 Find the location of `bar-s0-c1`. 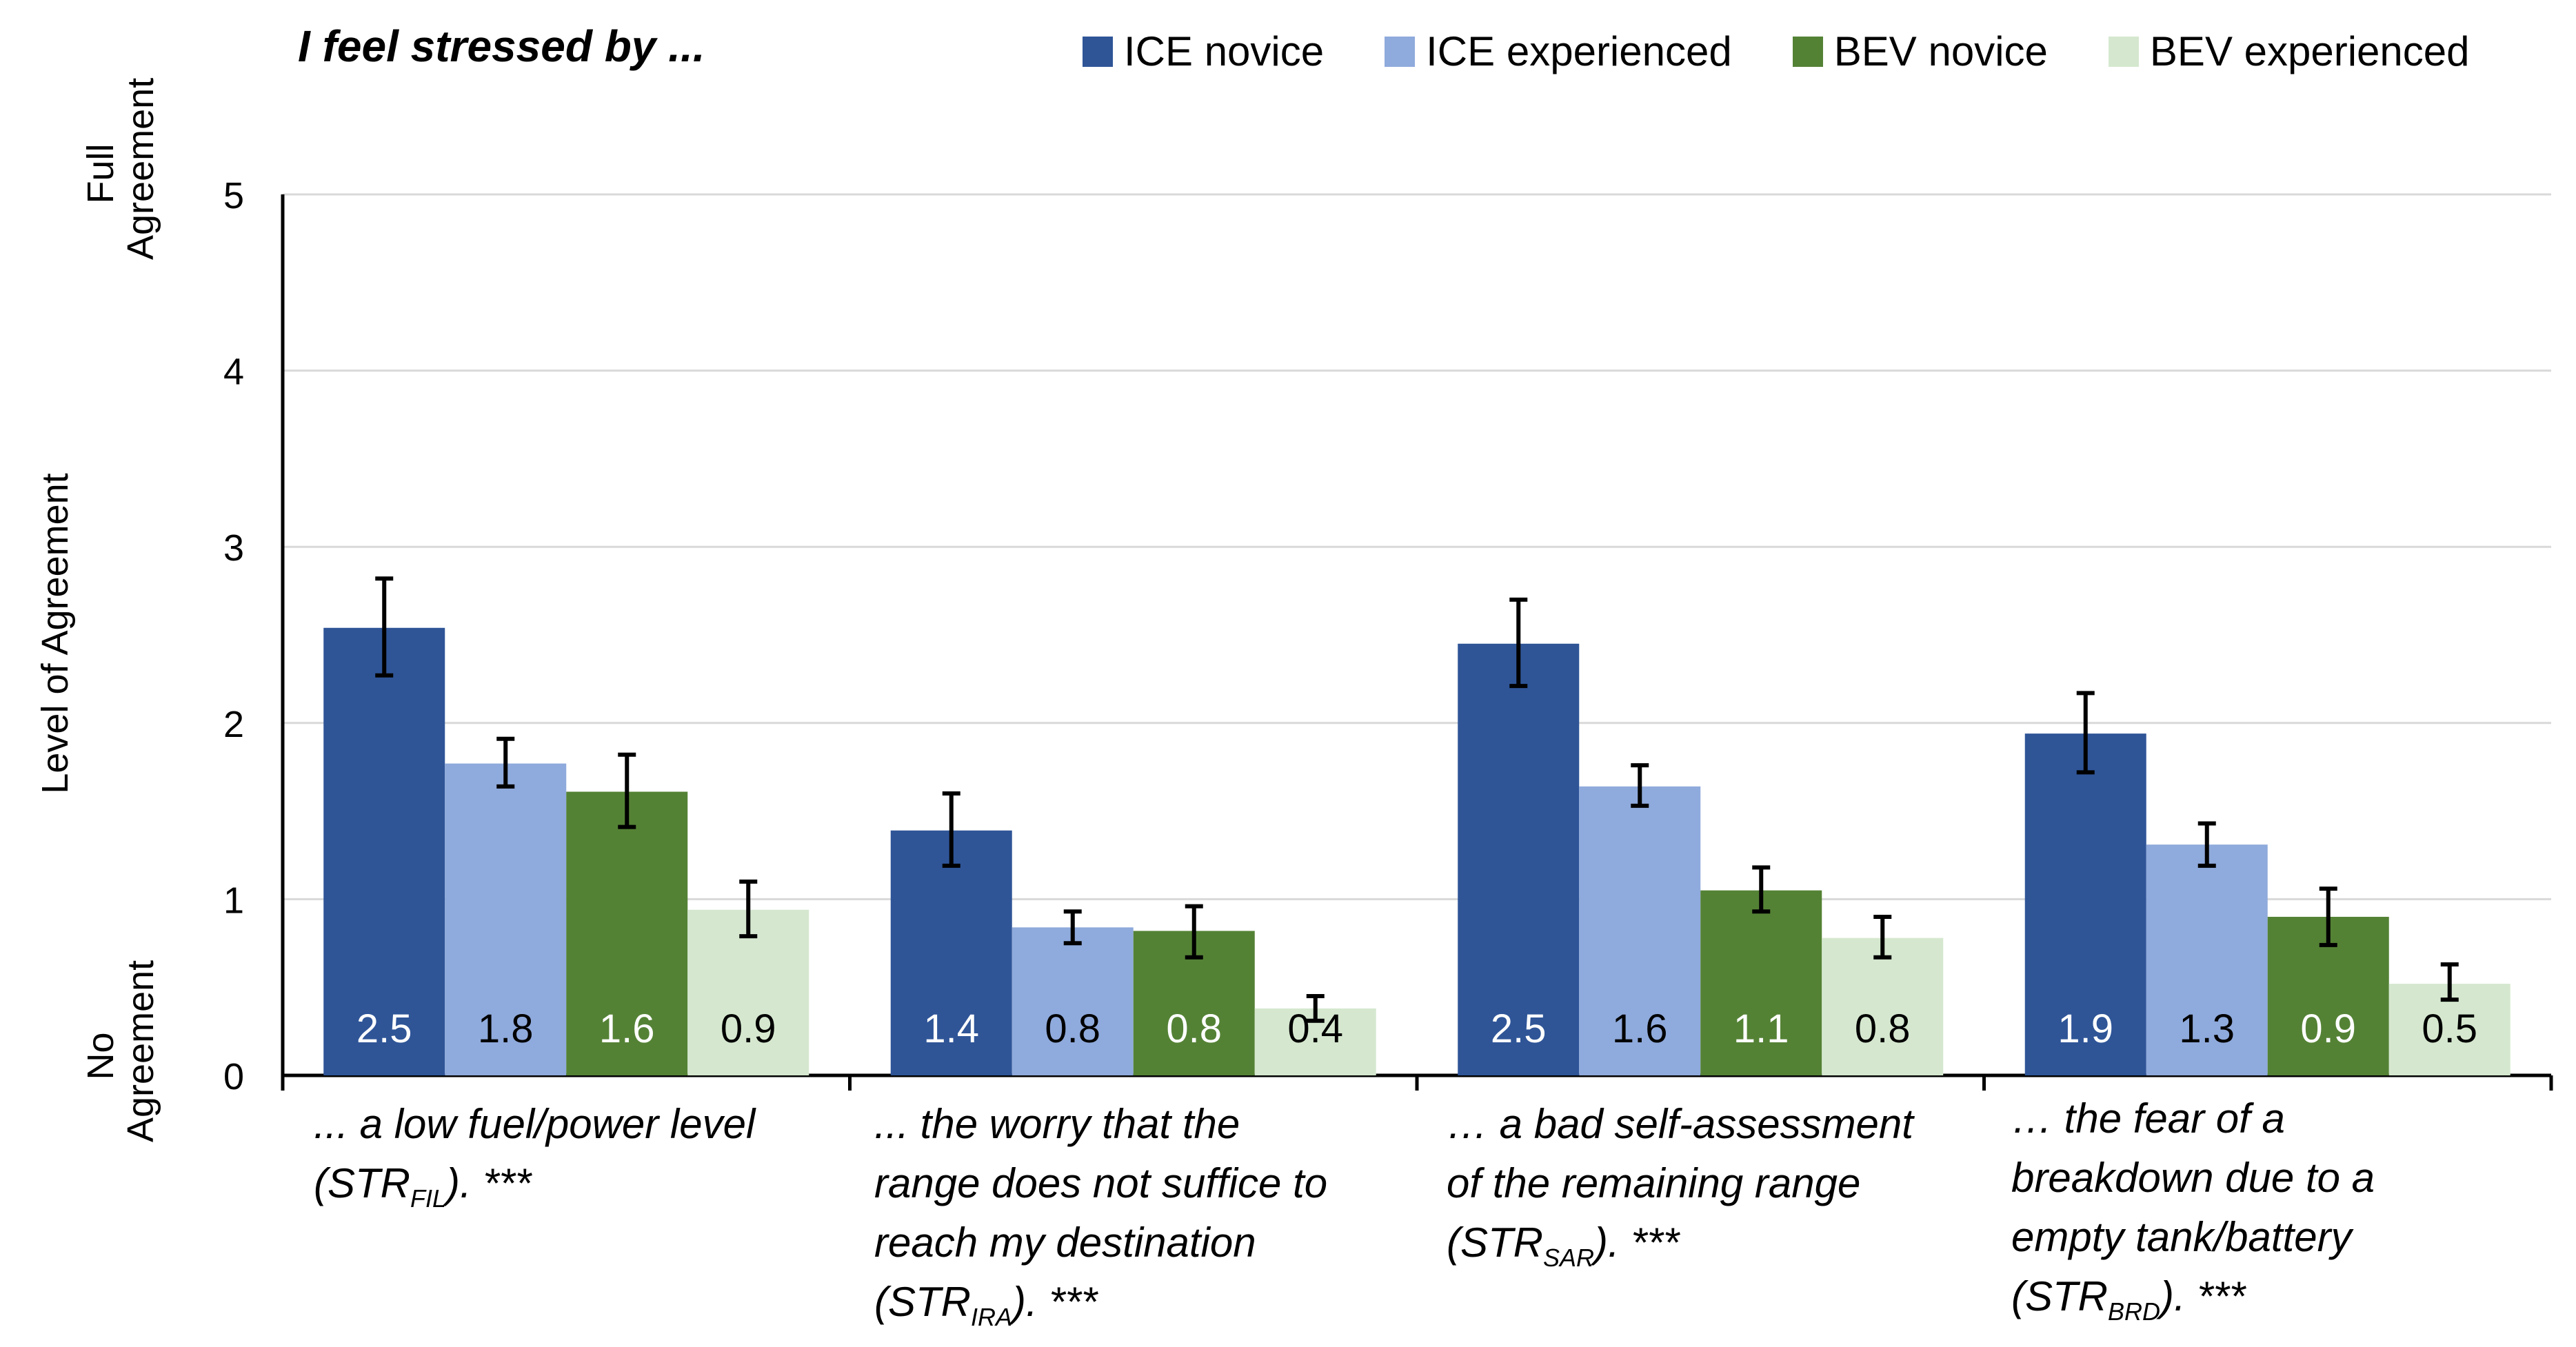

bar-s0-c1 is located at coordinates (951, 952).